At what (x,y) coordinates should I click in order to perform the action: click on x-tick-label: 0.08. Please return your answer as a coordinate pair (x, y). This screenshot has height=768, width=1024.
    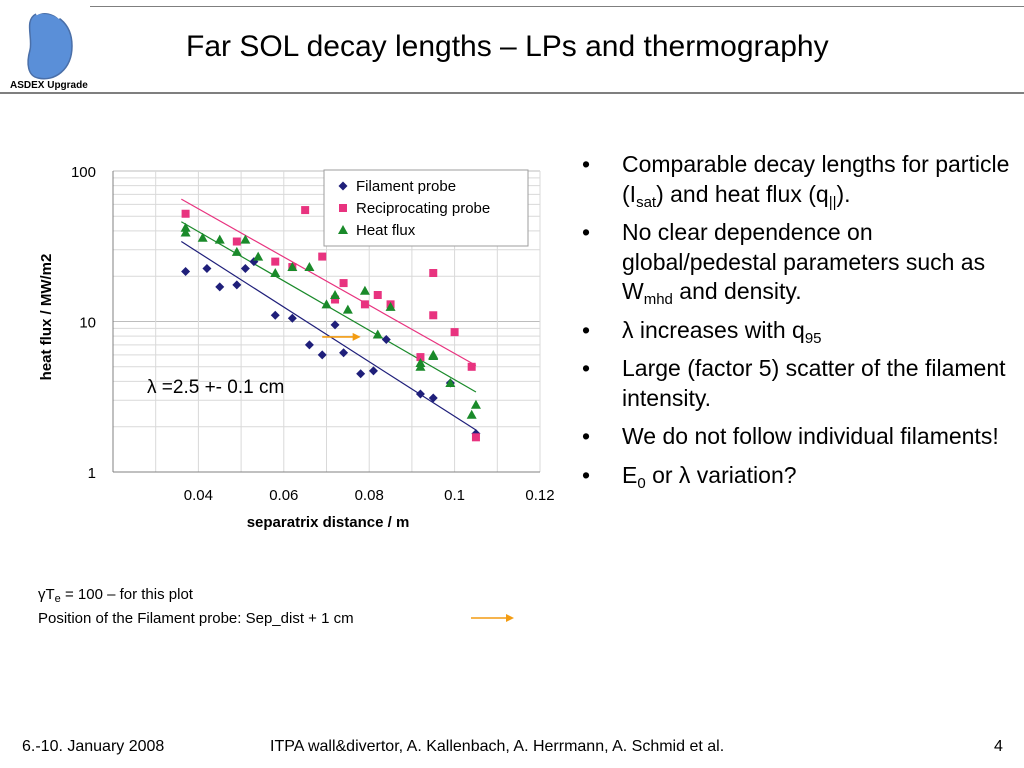
    Looking at the image, I should click on (369, 495).